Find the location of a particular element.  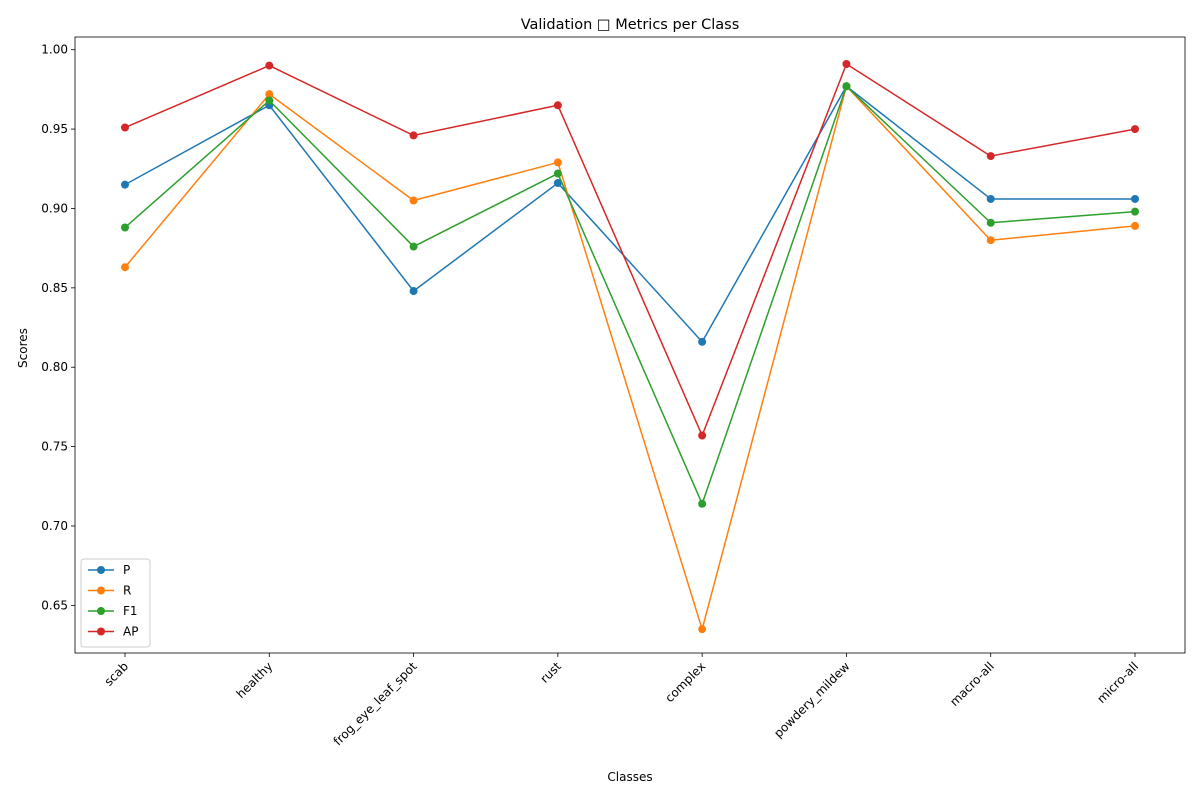

y-tick-label: 0.70 is located at coordinates (54, 526).